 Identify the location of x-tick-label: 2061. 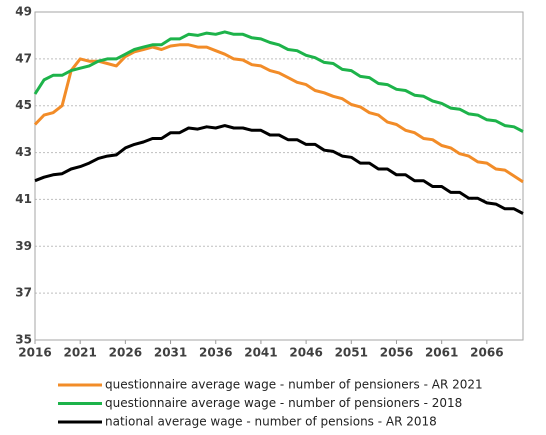
(441, 353).